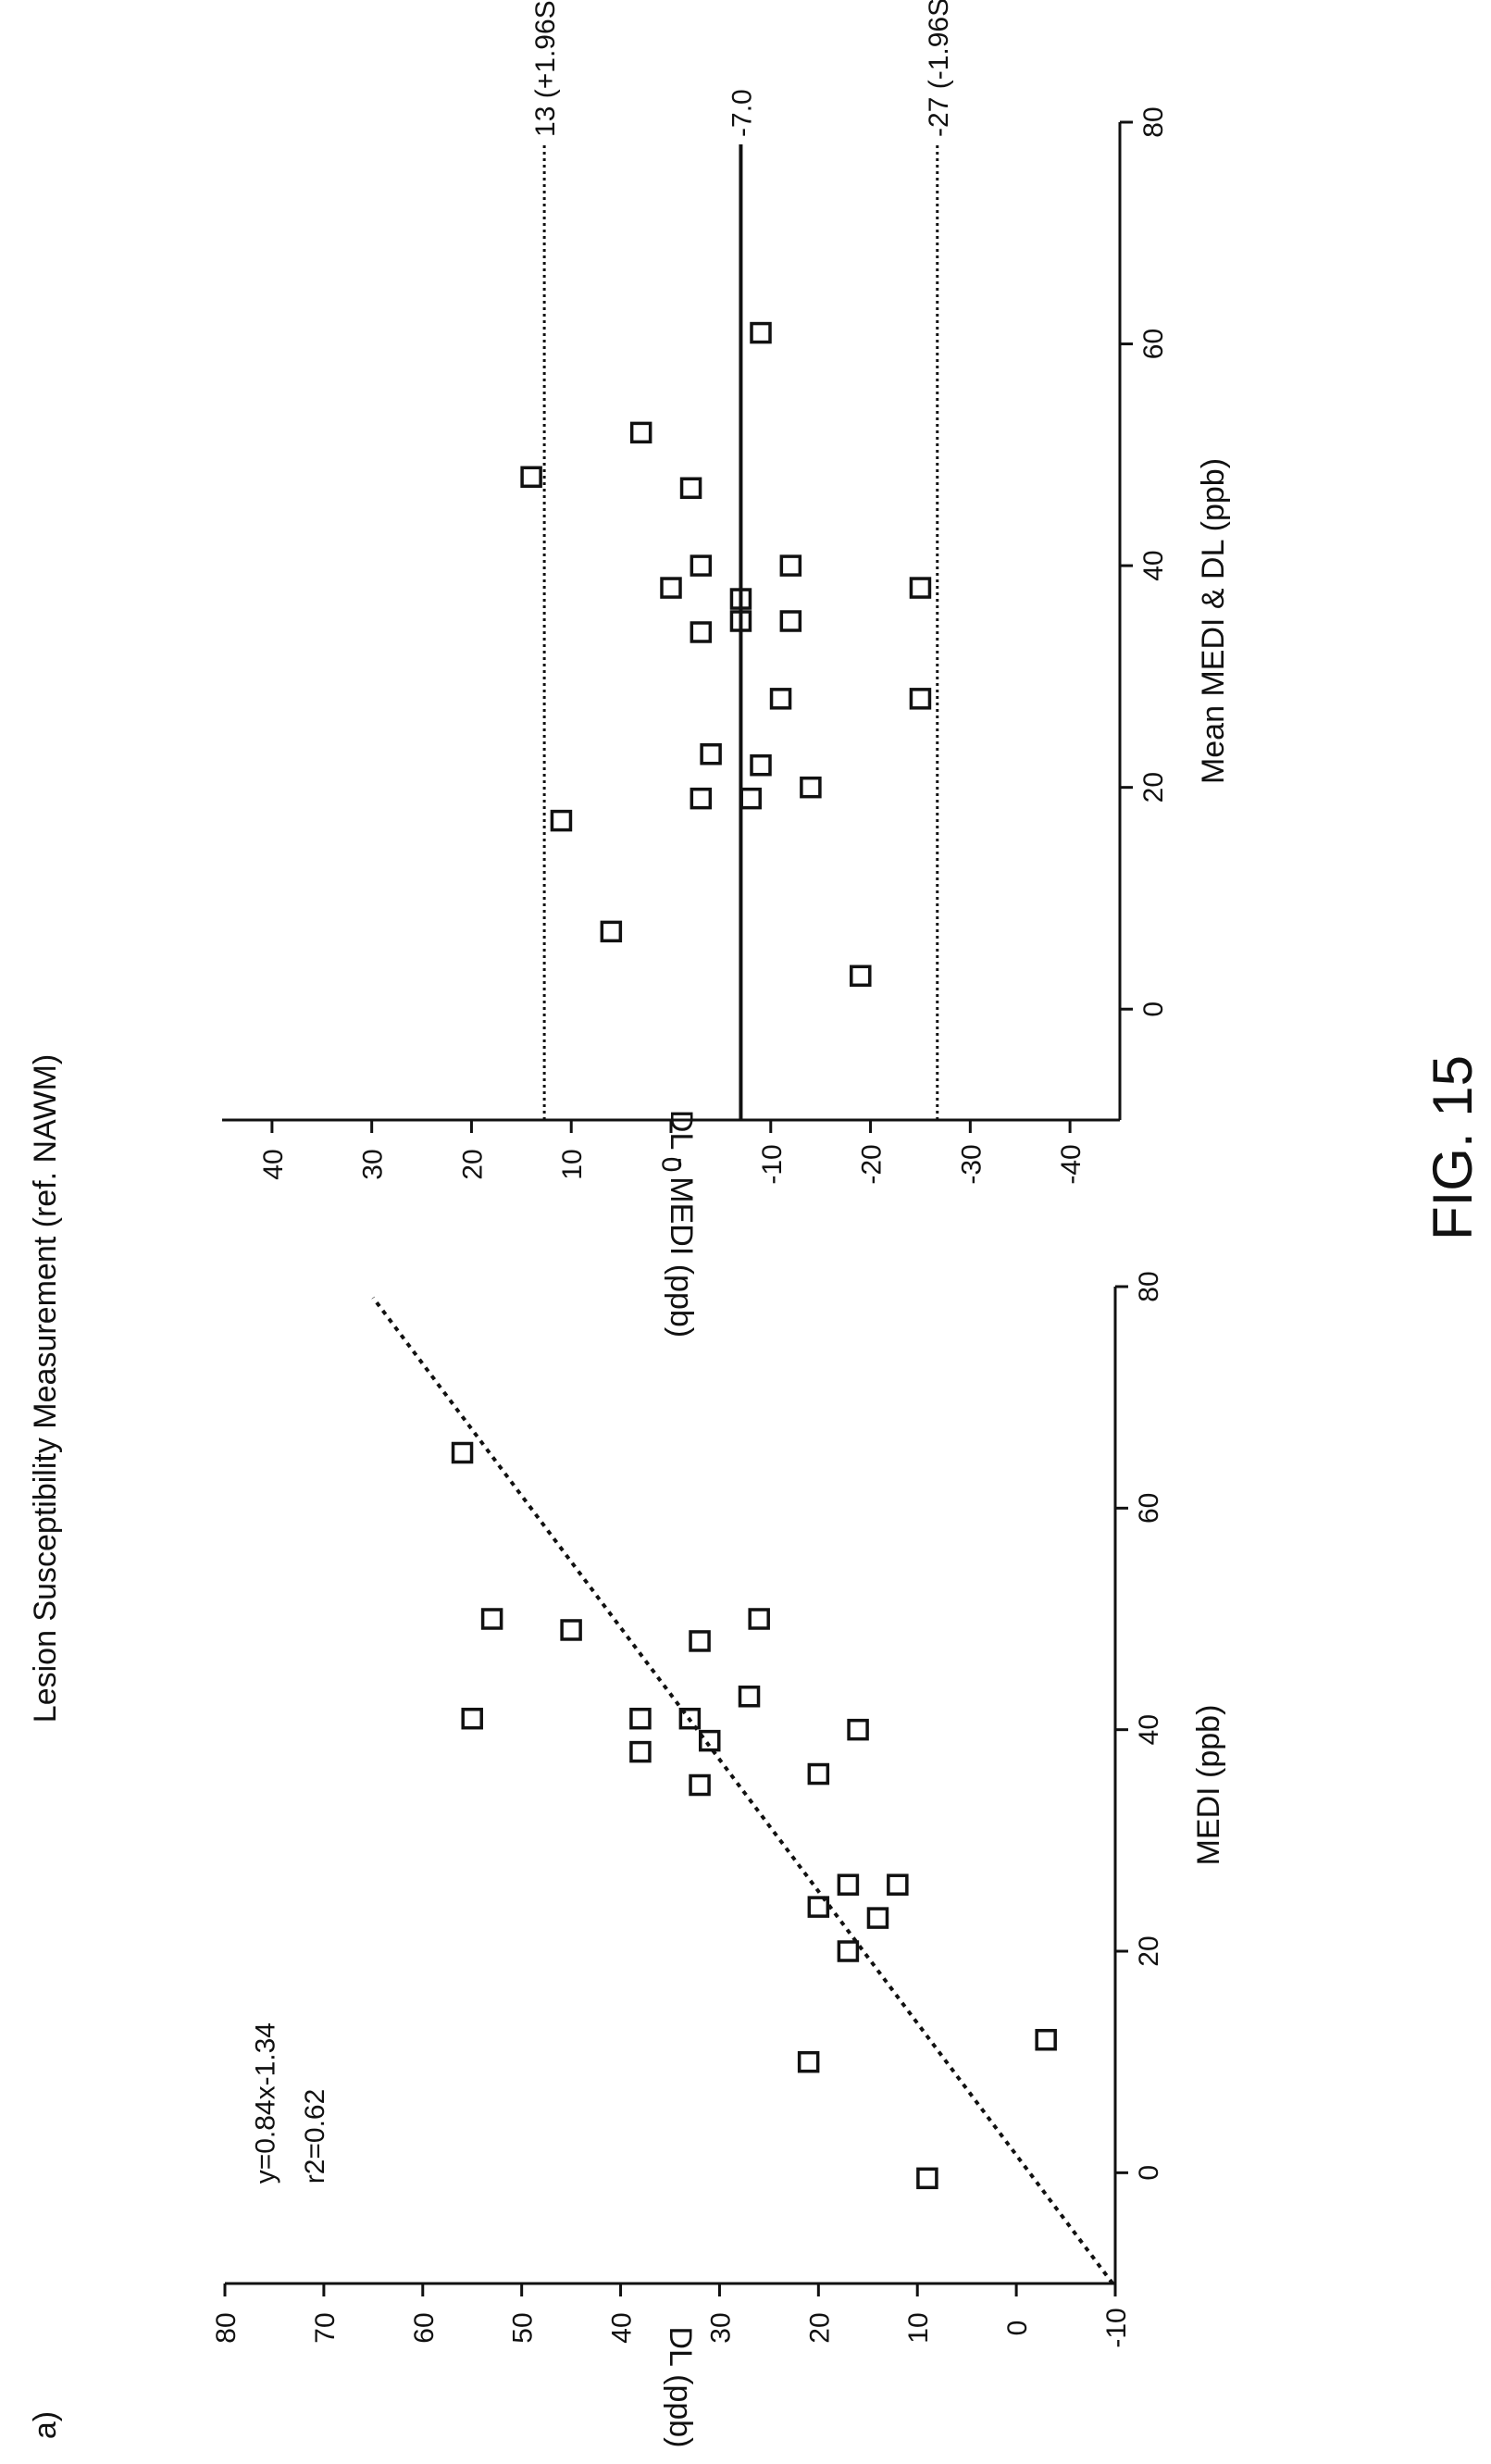 This screenshot has width=1491, height=2464. I want to click on y-axis-title: DL (ppb), so click(680, 2386).